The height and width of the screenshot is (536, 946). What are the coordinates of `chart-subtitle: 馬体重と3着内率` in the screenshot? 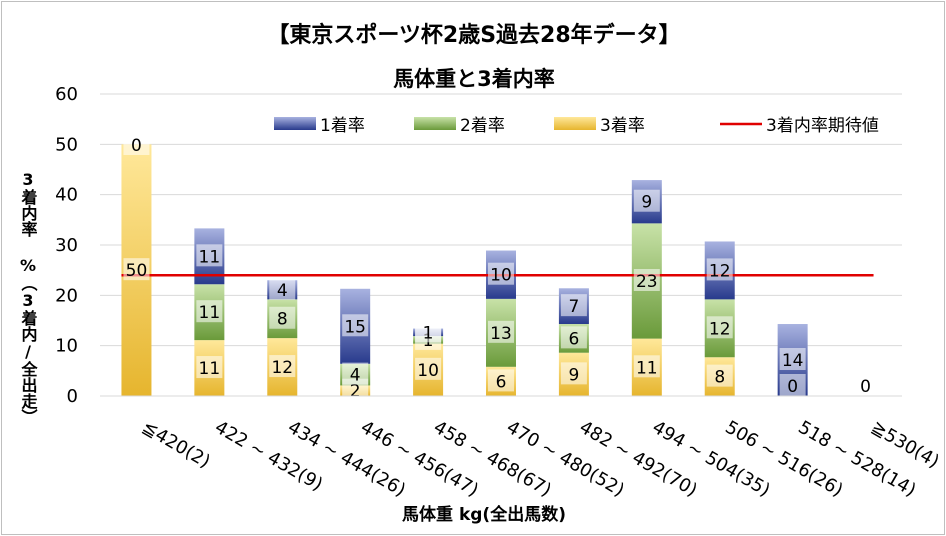 It's located at (474, 79).